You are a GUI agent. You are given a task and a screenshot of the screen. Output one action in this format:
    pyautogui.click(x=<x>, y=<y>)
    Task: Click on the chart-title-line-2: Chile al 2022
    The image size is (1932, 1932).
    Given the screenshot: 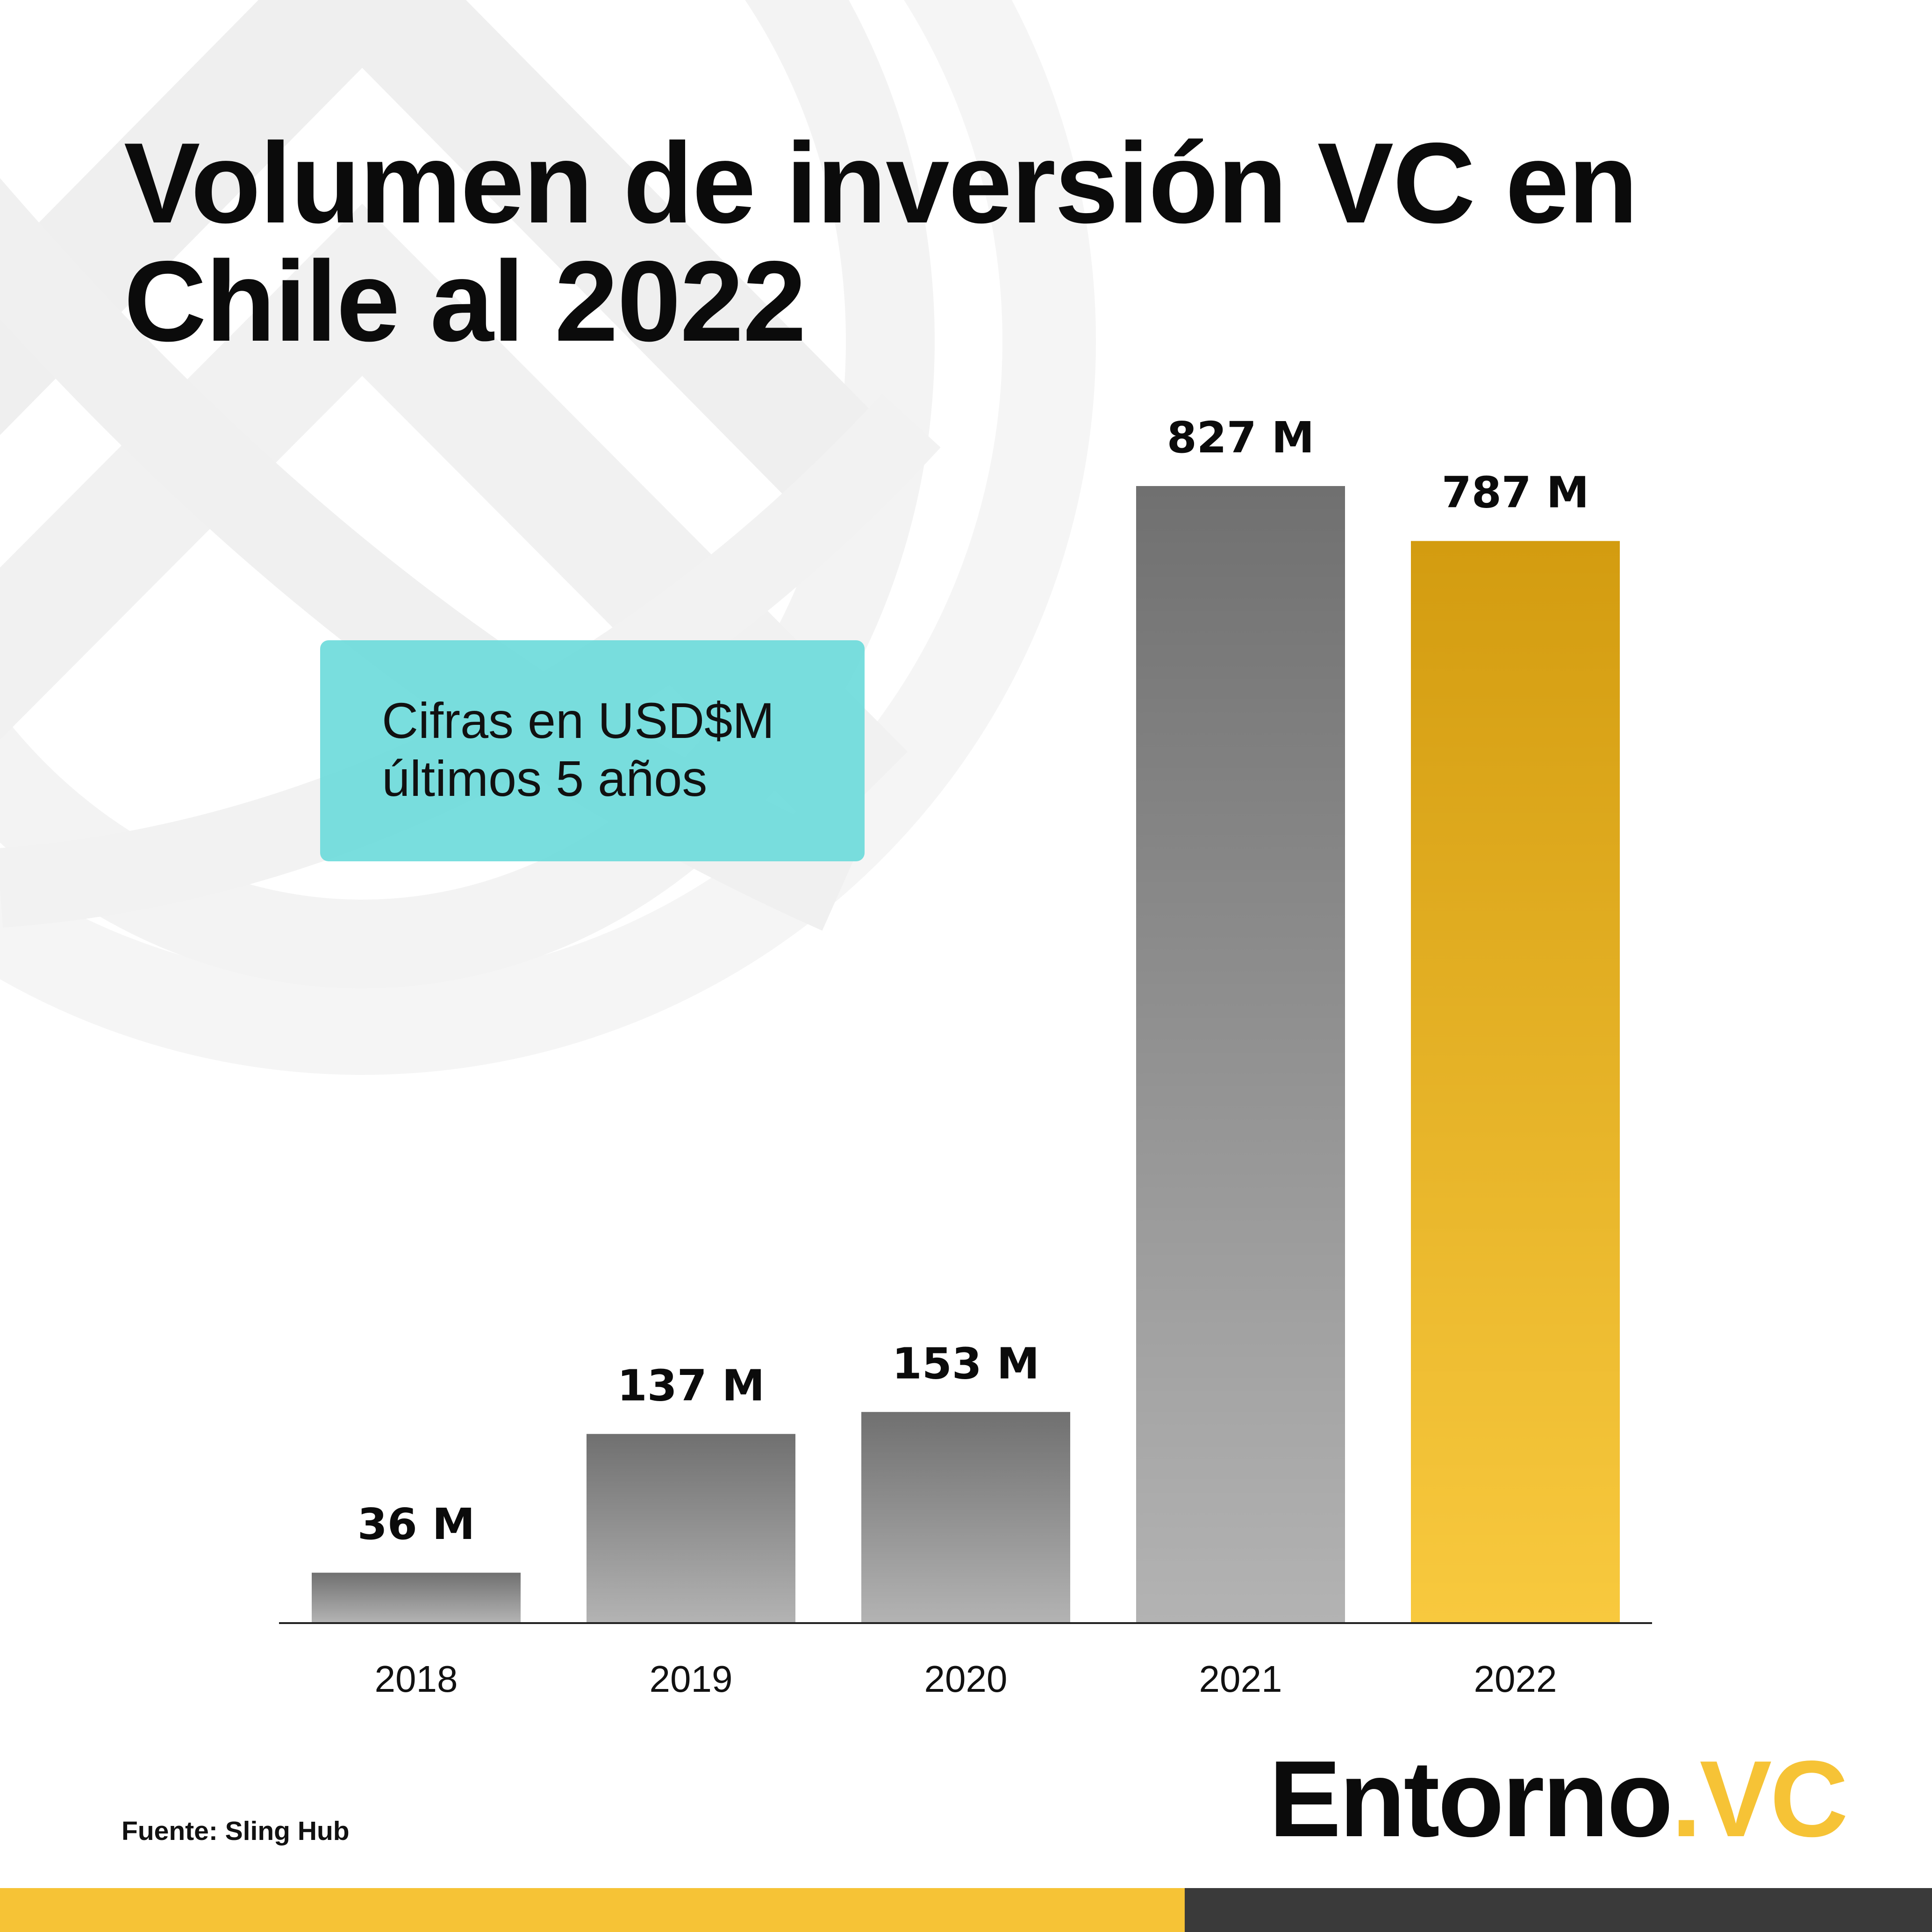 What is the action you would take?
    pyautogui.click(x=465, y=301)
    